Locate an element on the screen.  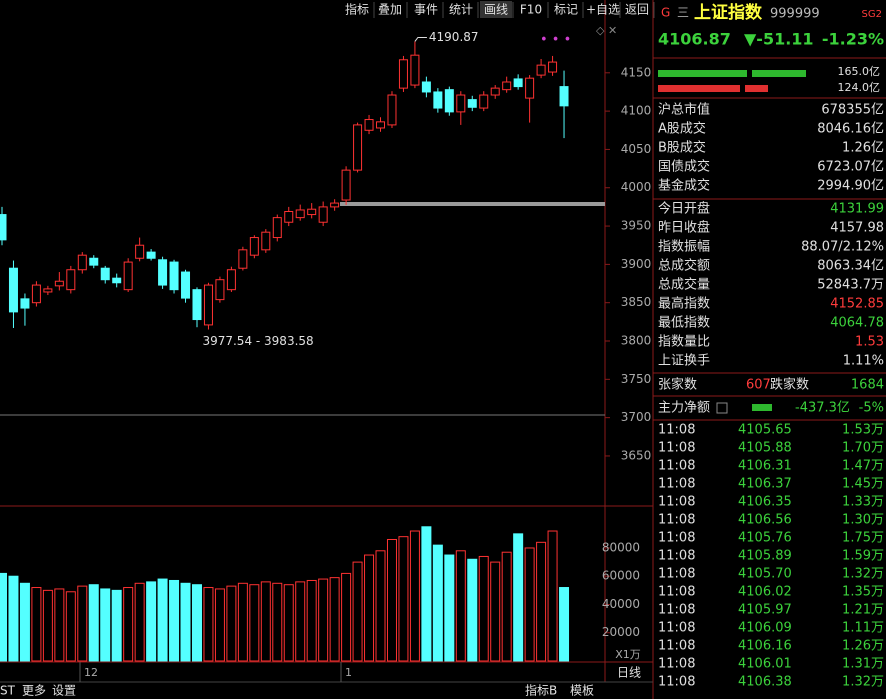
stat-label: 今日开盘 is located at coordinates (684, 209).